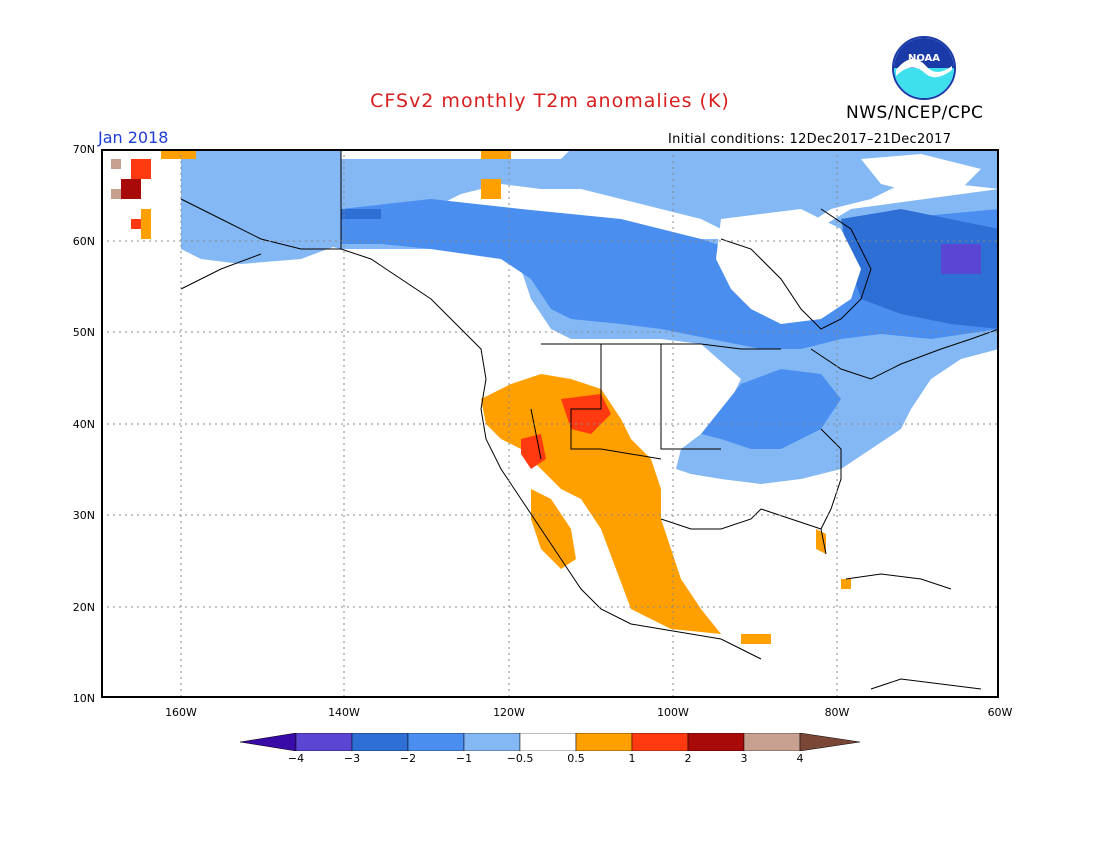  I want to click on lon-label: 140W, so click(344, 712).